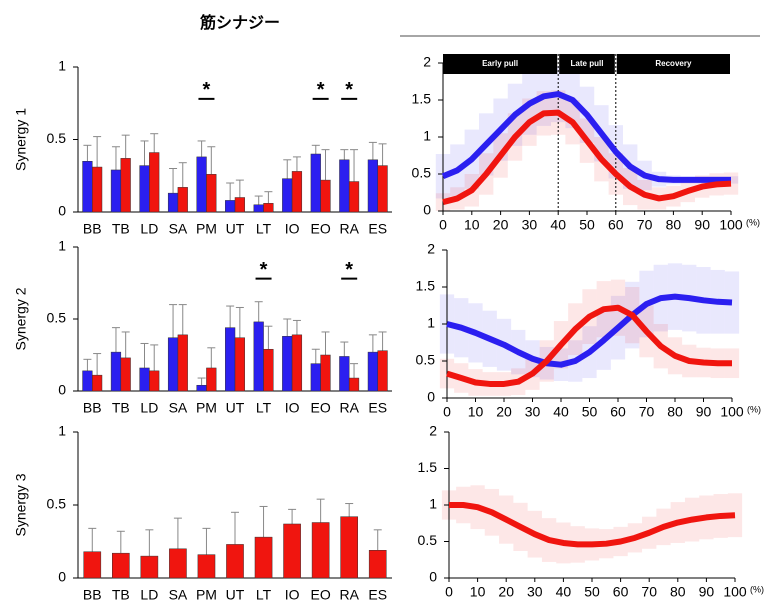 This screenshot has height=606, width=773. What do you see at coordinates (21, 139) in the screenshot?
I see `y-axis-label: Synergy 1` at bounding box center [21, 139].